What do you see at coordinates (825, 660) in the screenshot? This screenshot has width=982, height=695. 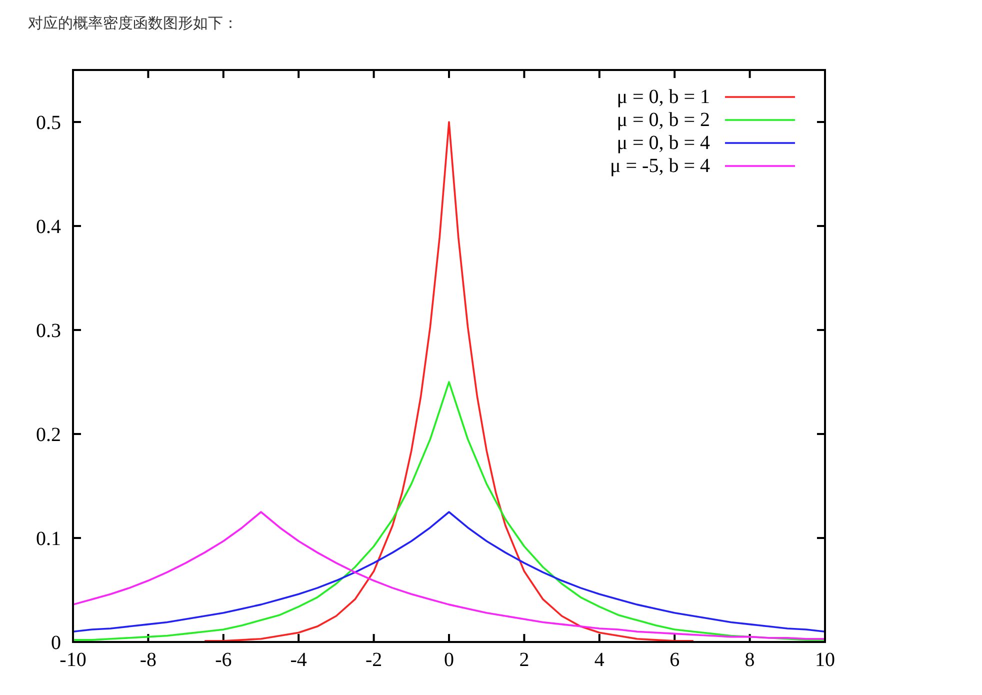 I see `x-tick-label: 10` at bounding box center [825, 660].